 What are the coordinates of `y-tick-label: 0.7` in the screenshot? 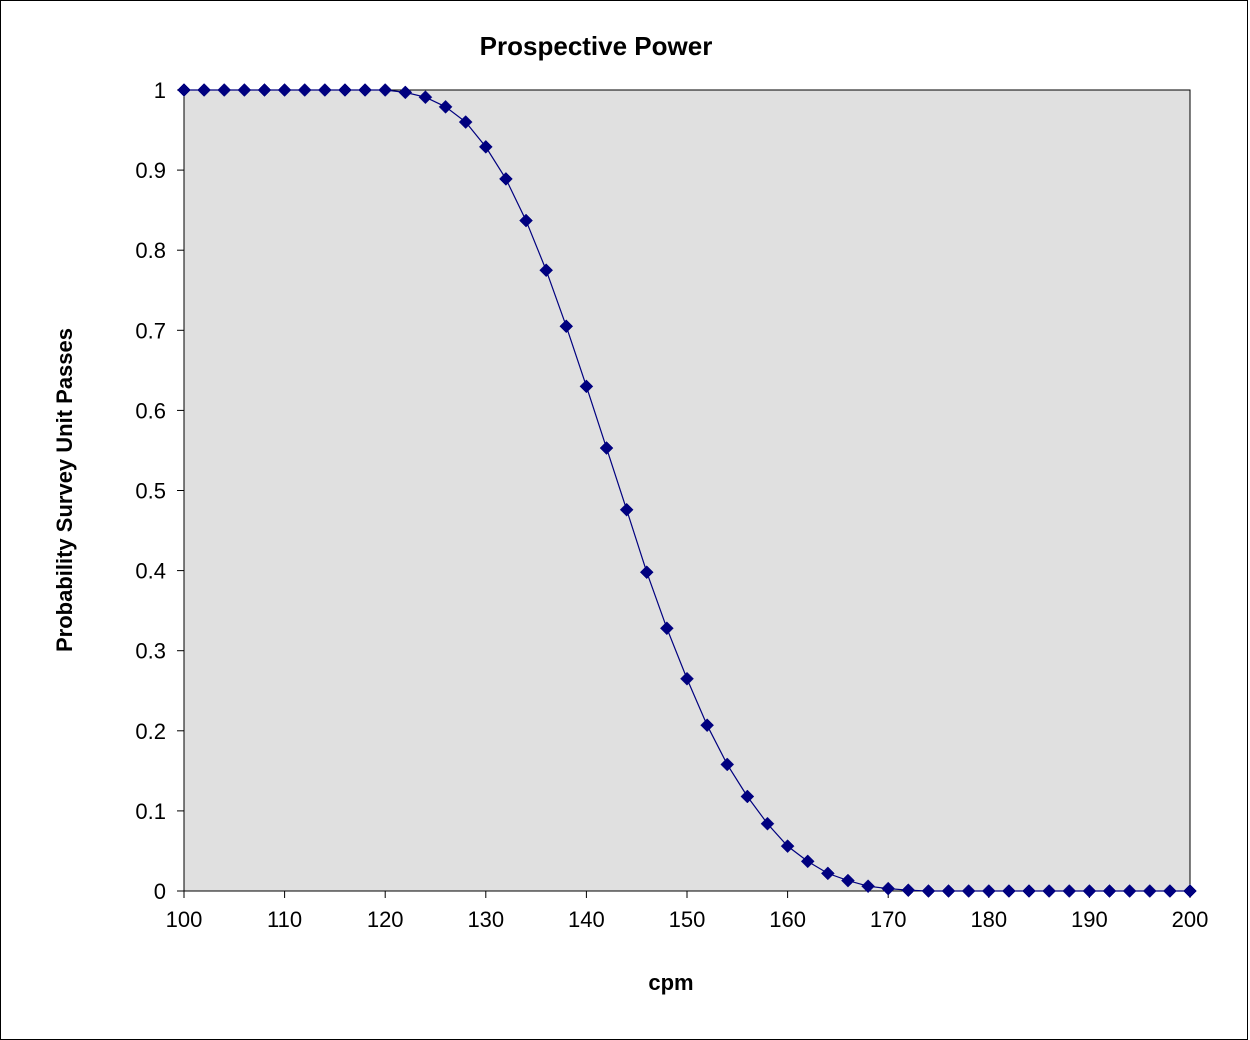 It's located at (150, 330).